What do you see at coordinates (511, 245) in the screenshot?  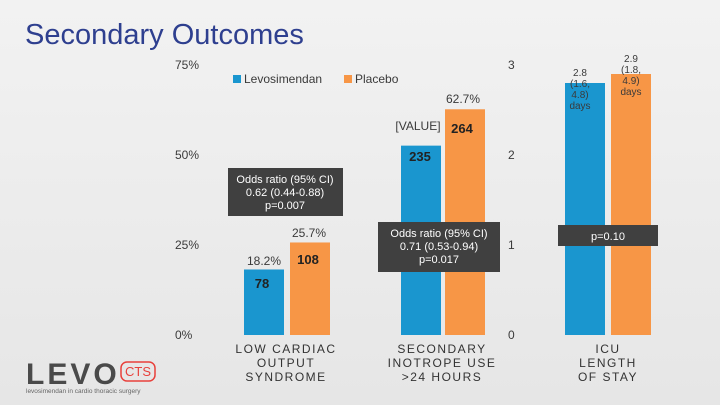 I see `y-right-tick-label: 1` at bounding box center [511, 245].